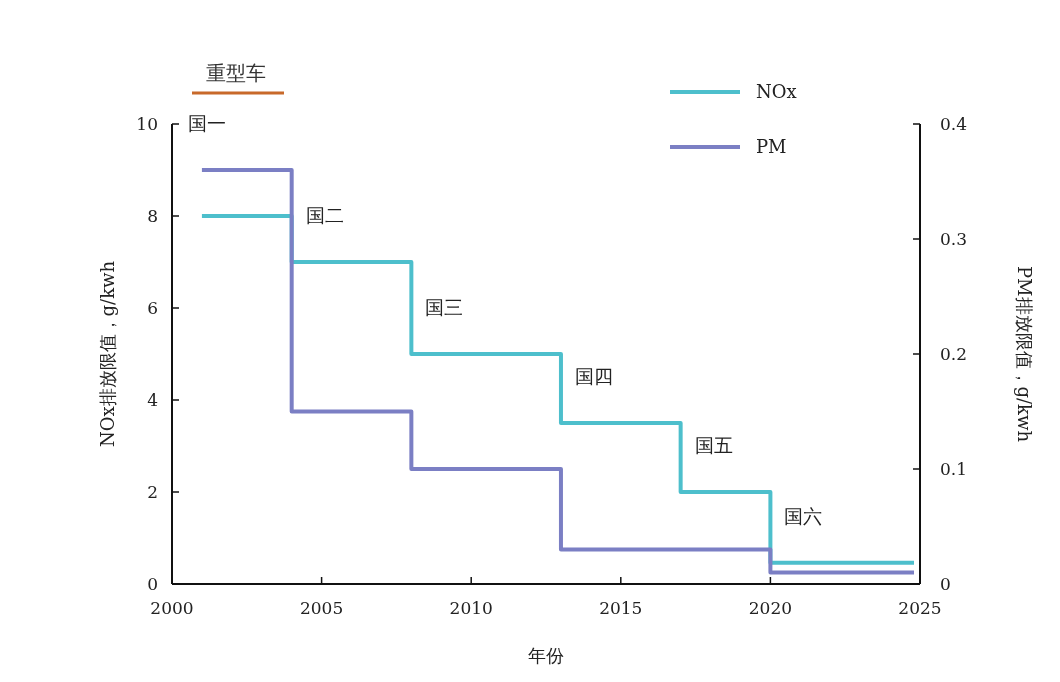  Describe the element at coordinates (152, 400) in the screenshot. I see `y-tick-label: 4` at that location.